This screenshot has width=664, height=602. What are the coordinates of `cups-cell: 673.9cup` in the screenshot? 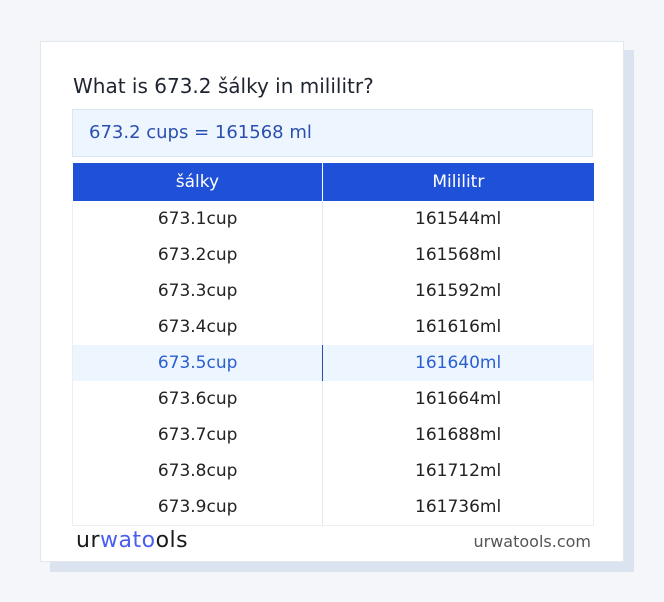 It's located at (197, 507).